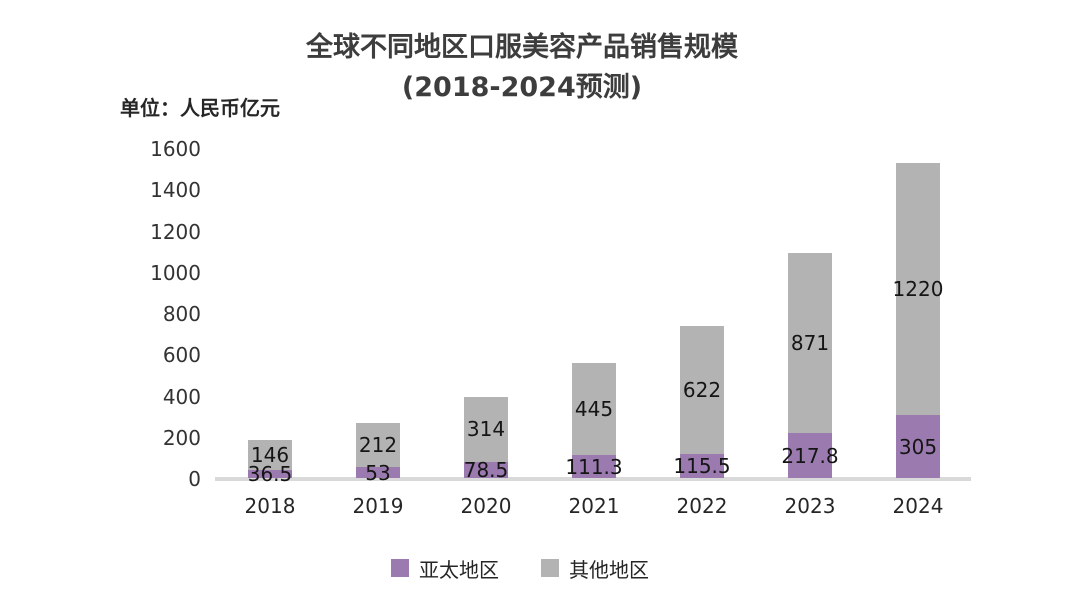 The height and width of the screenshot is (605, 1080). I want to click on bar-label-apac-2023: 217.8, so click(810, 455).